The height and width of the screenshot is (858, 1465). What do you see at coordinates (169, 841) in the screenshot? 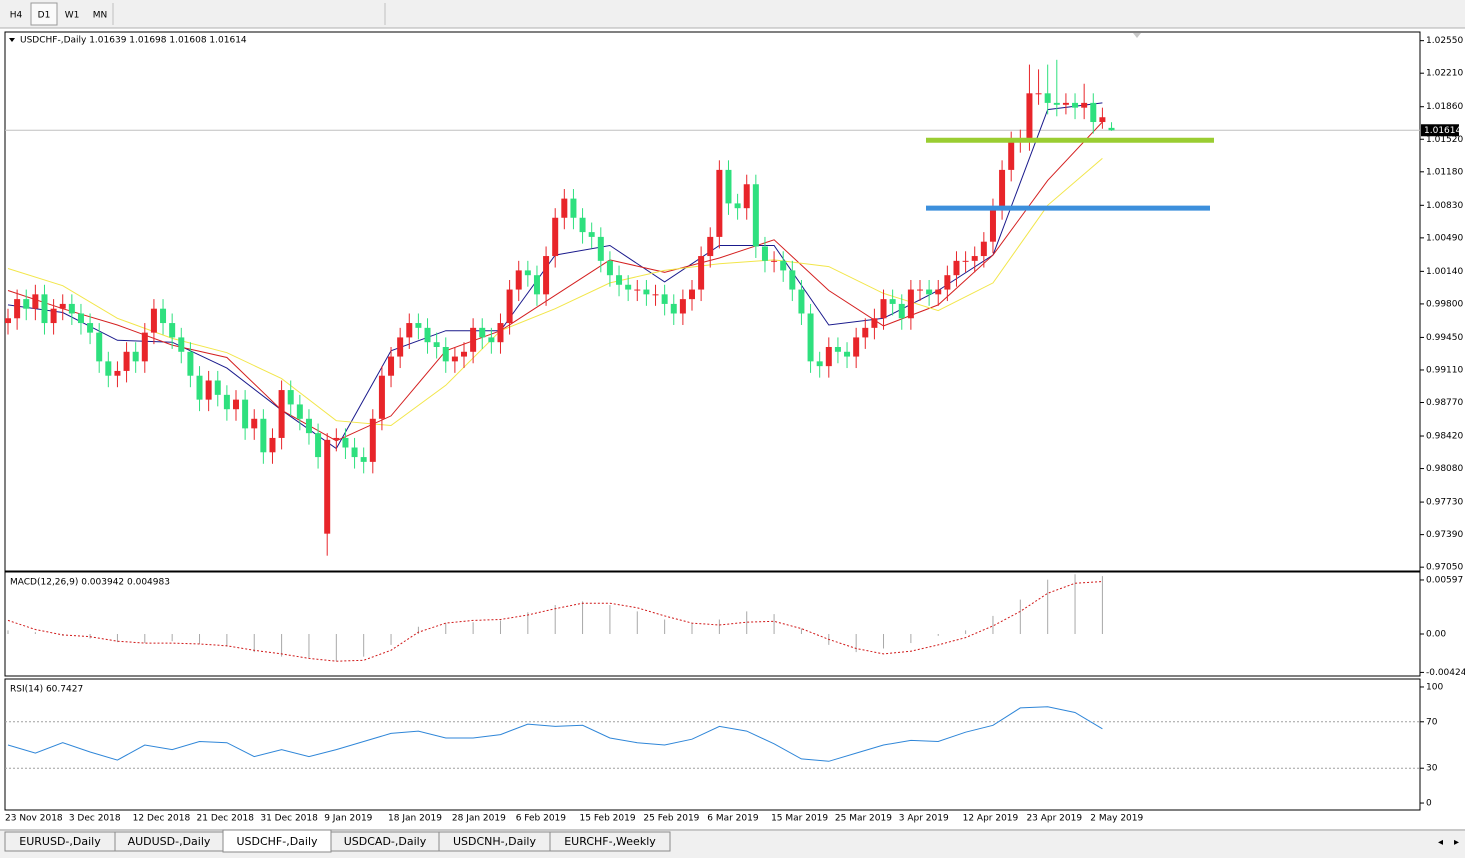
I see `symbol-tab: AUDUSD-,Daily` at bounding box center [169, 841].